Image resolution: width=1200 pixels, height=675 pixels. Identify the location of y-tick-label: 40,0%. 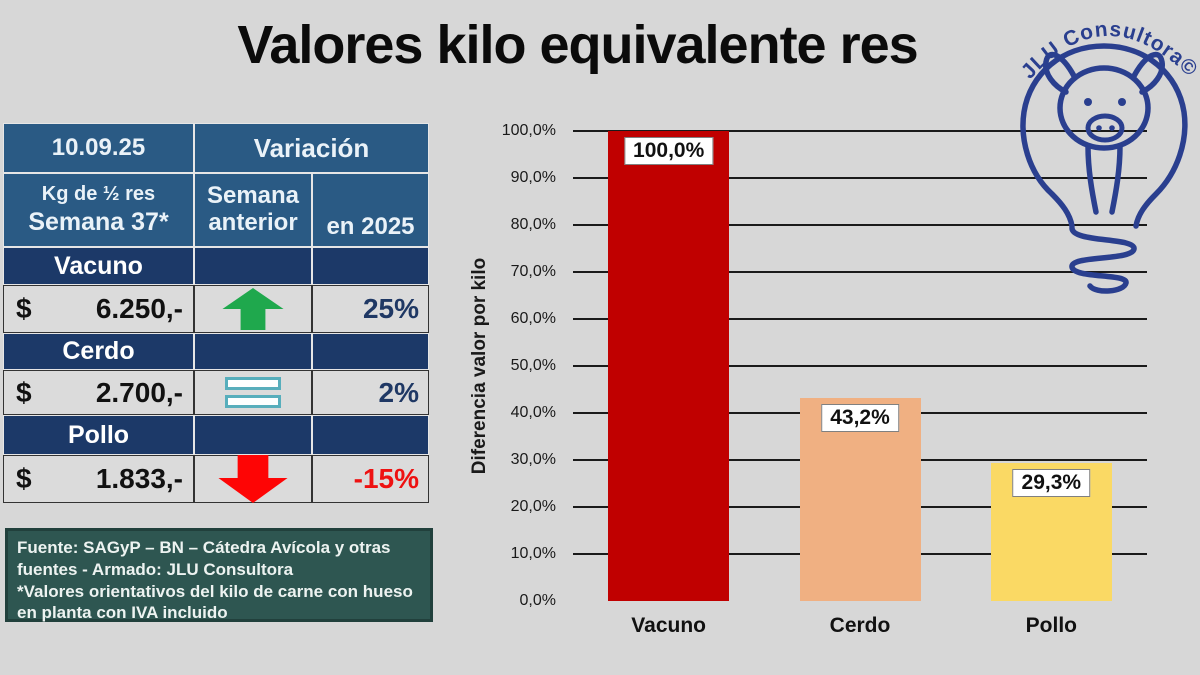
(533, 412).